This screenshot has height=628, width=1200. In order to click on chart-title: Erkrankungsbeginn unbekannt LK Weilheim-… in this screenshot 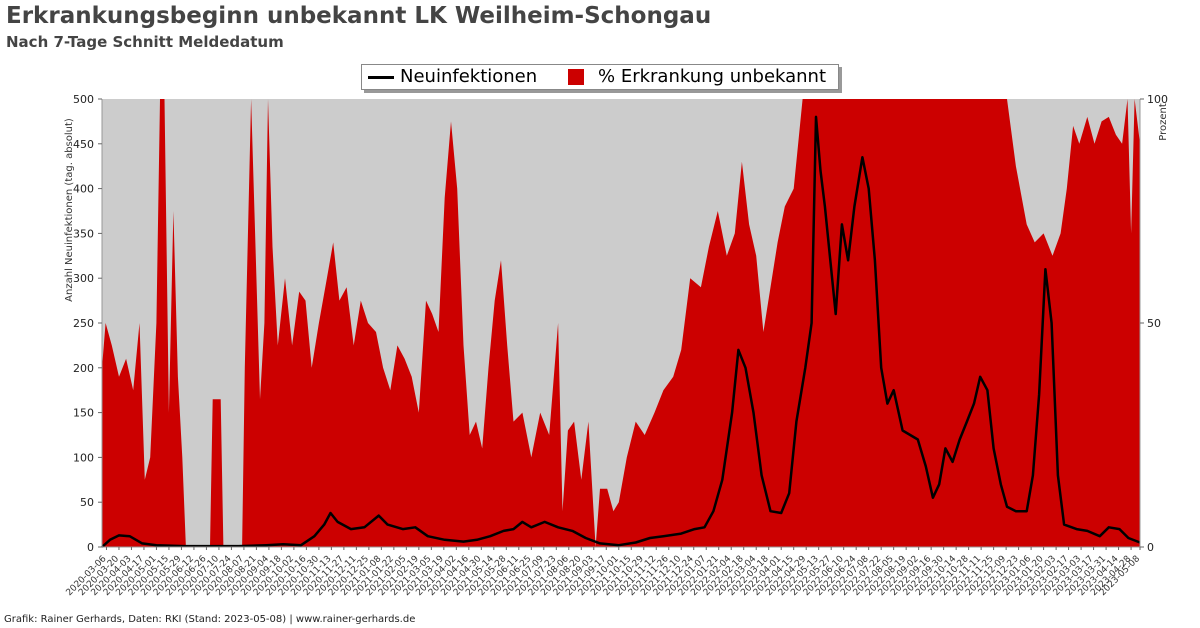, I will do `click(359, 16)`.